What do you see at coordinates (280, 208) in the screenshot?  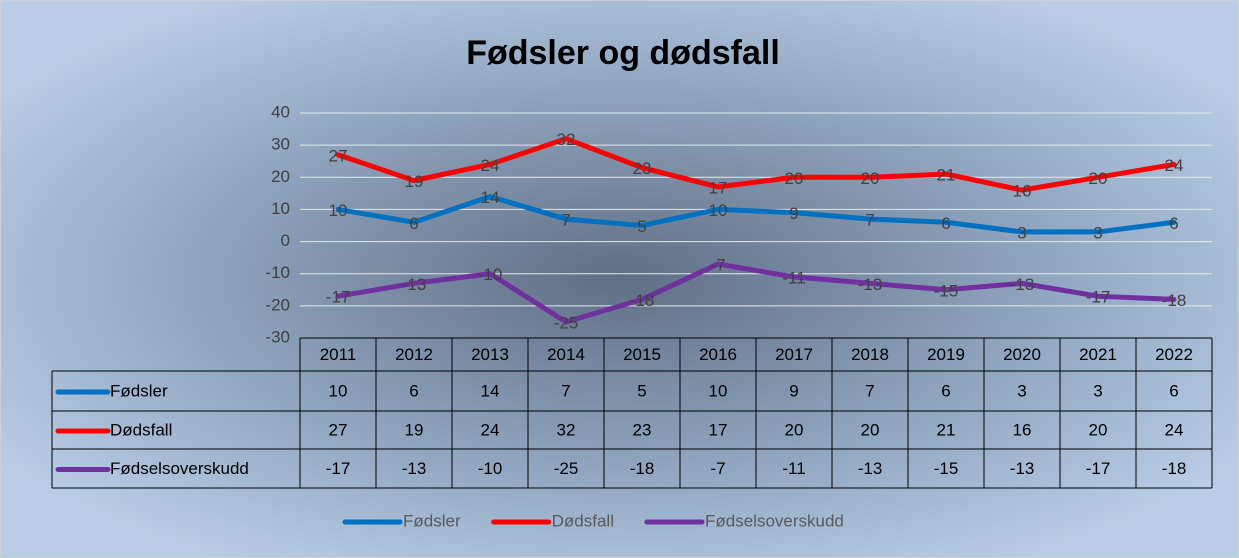 I see `y-tick-label: 10` at bounding box center [280, 208].